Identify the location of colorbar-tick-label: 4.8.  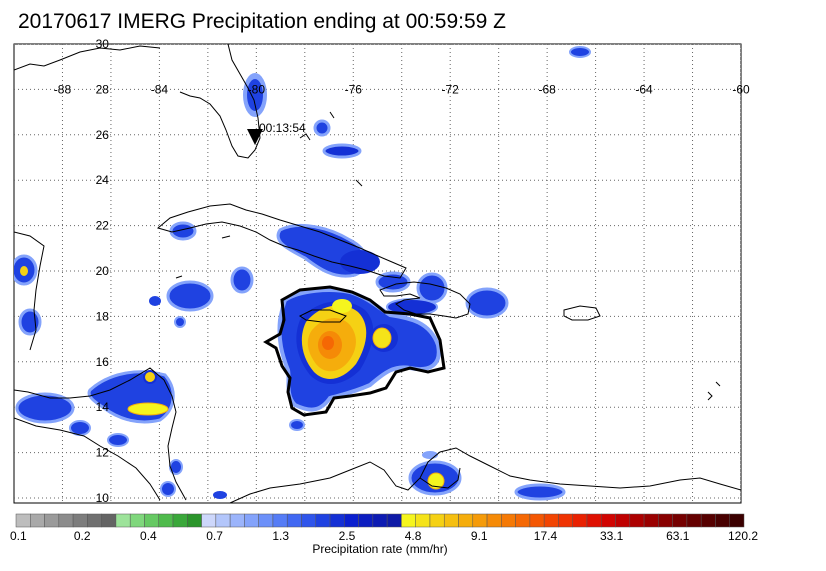
(413, 536).